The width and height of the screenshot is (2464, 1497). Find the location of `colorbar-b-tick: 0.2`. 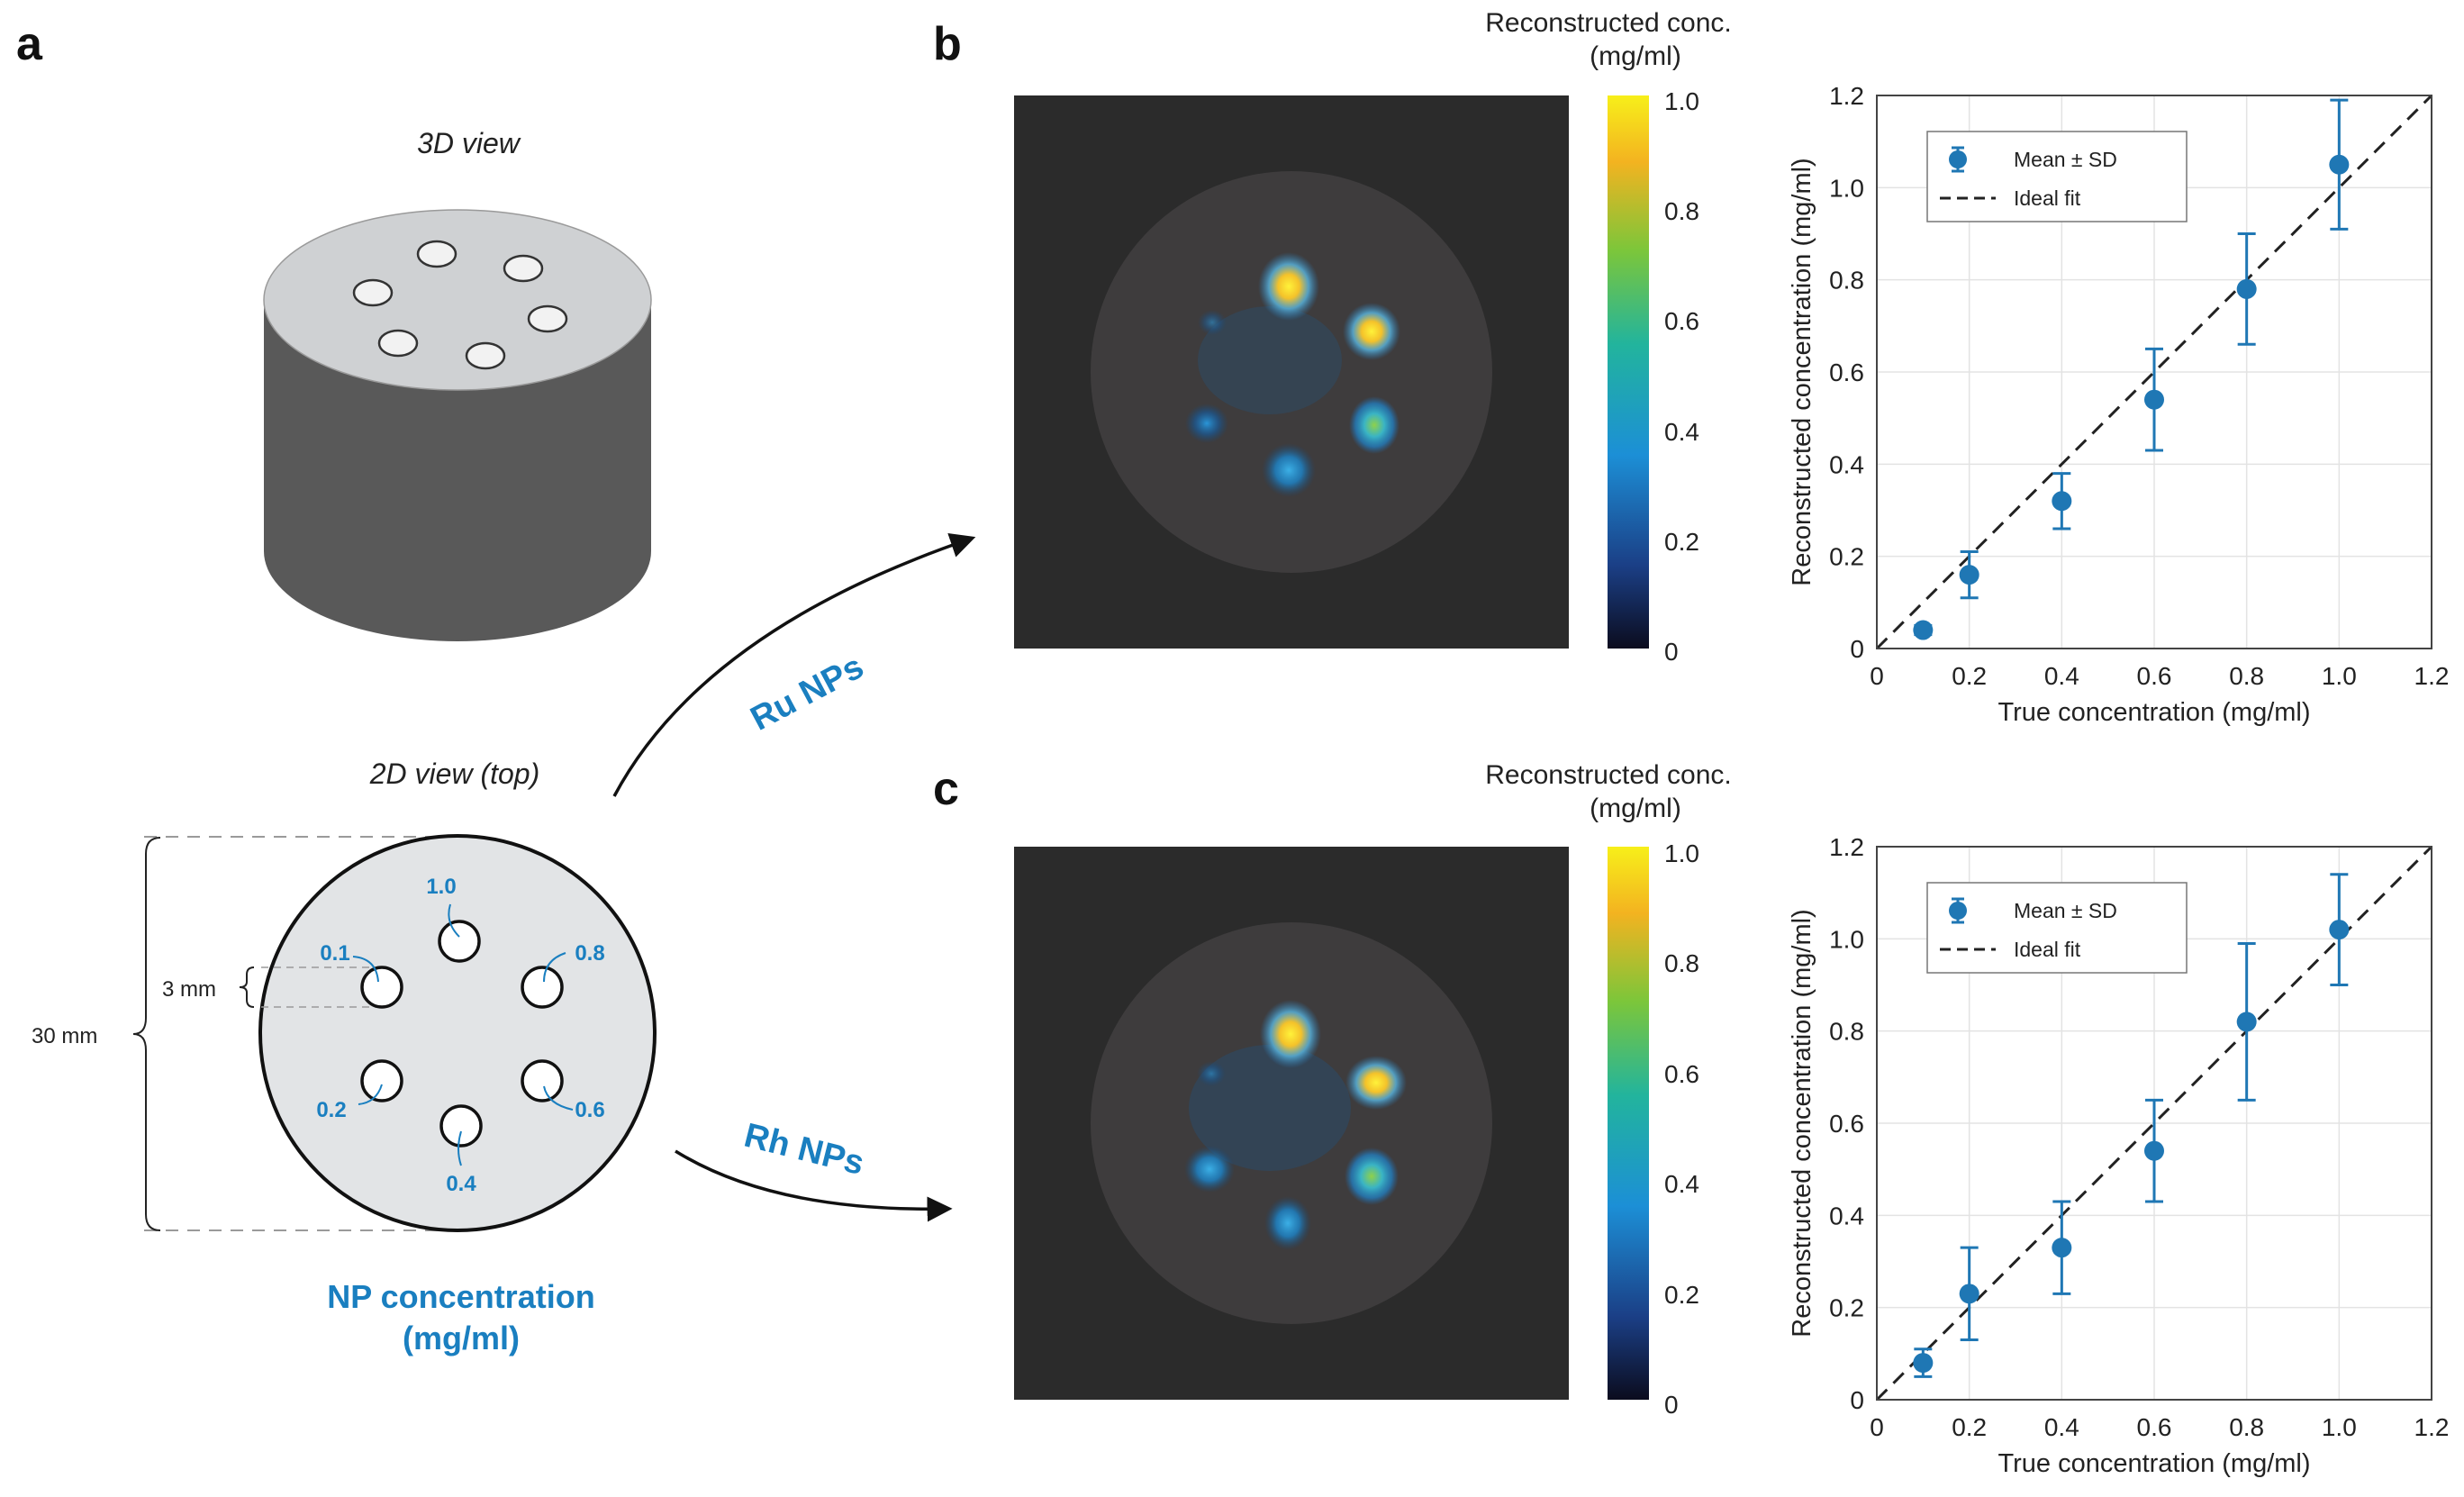

colorbar-b-tick: 0.2 is located at coordinates (1681, 542).